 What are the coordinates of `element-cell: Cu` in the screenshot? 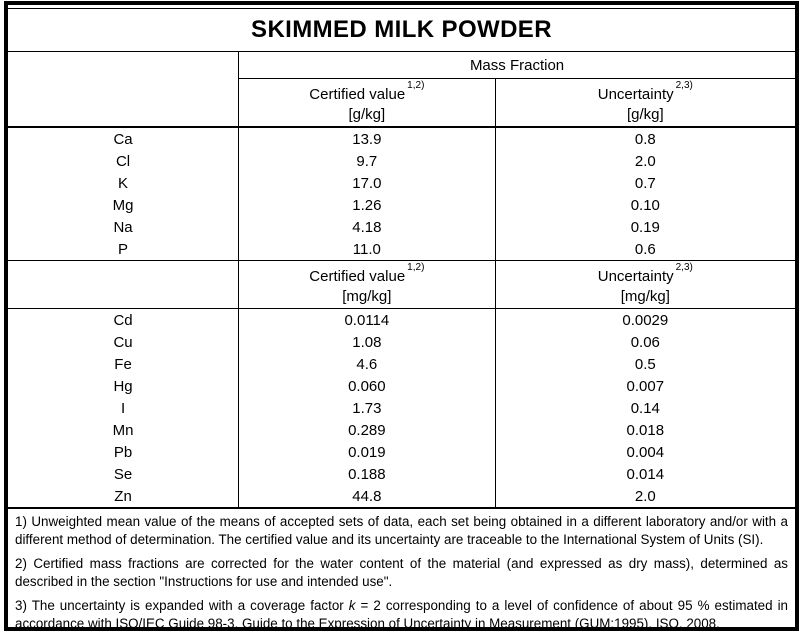 It's located at (123, 342).